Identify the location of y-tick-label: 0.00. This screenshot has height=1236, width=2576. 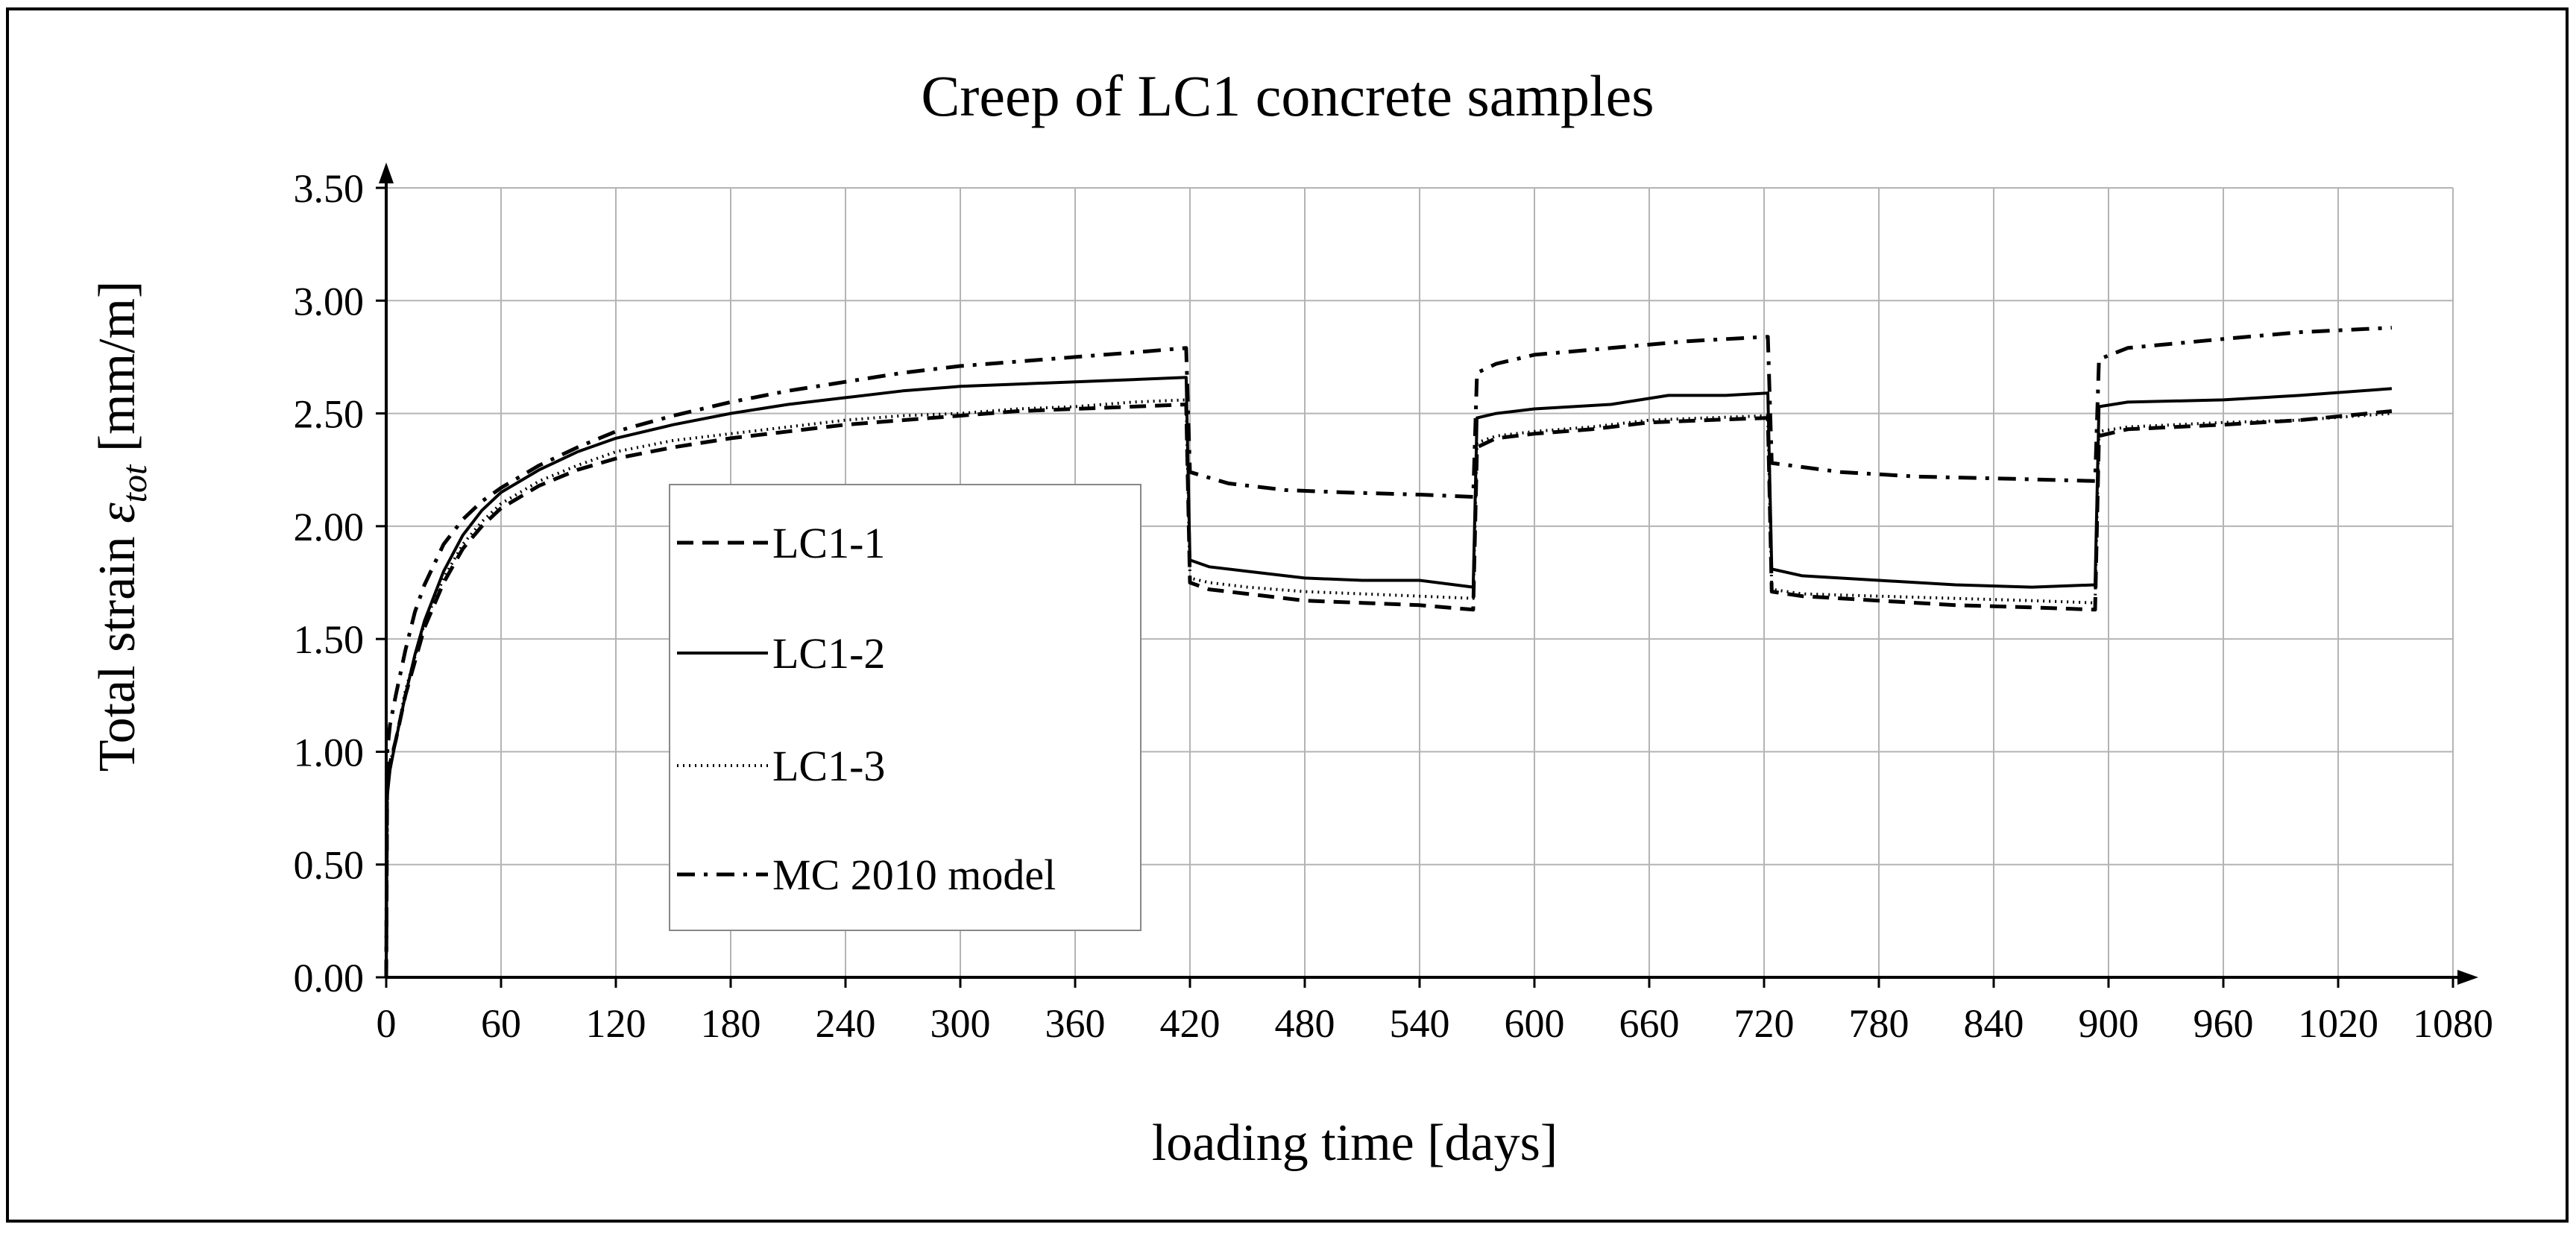
(329, 978).